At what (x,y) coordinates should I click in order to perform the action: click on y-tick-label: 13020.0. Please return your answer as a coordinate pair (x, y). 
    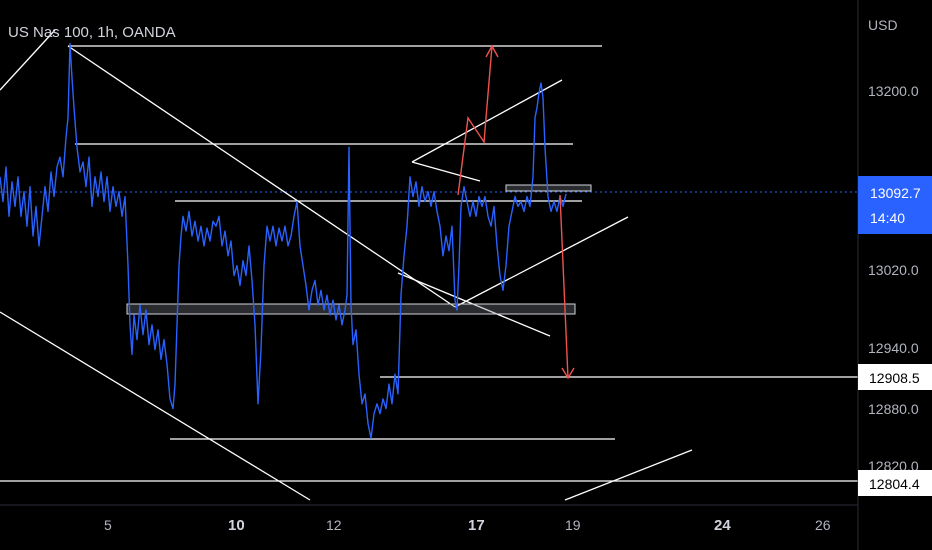
    Looking at the image, I should click on (893, 270).